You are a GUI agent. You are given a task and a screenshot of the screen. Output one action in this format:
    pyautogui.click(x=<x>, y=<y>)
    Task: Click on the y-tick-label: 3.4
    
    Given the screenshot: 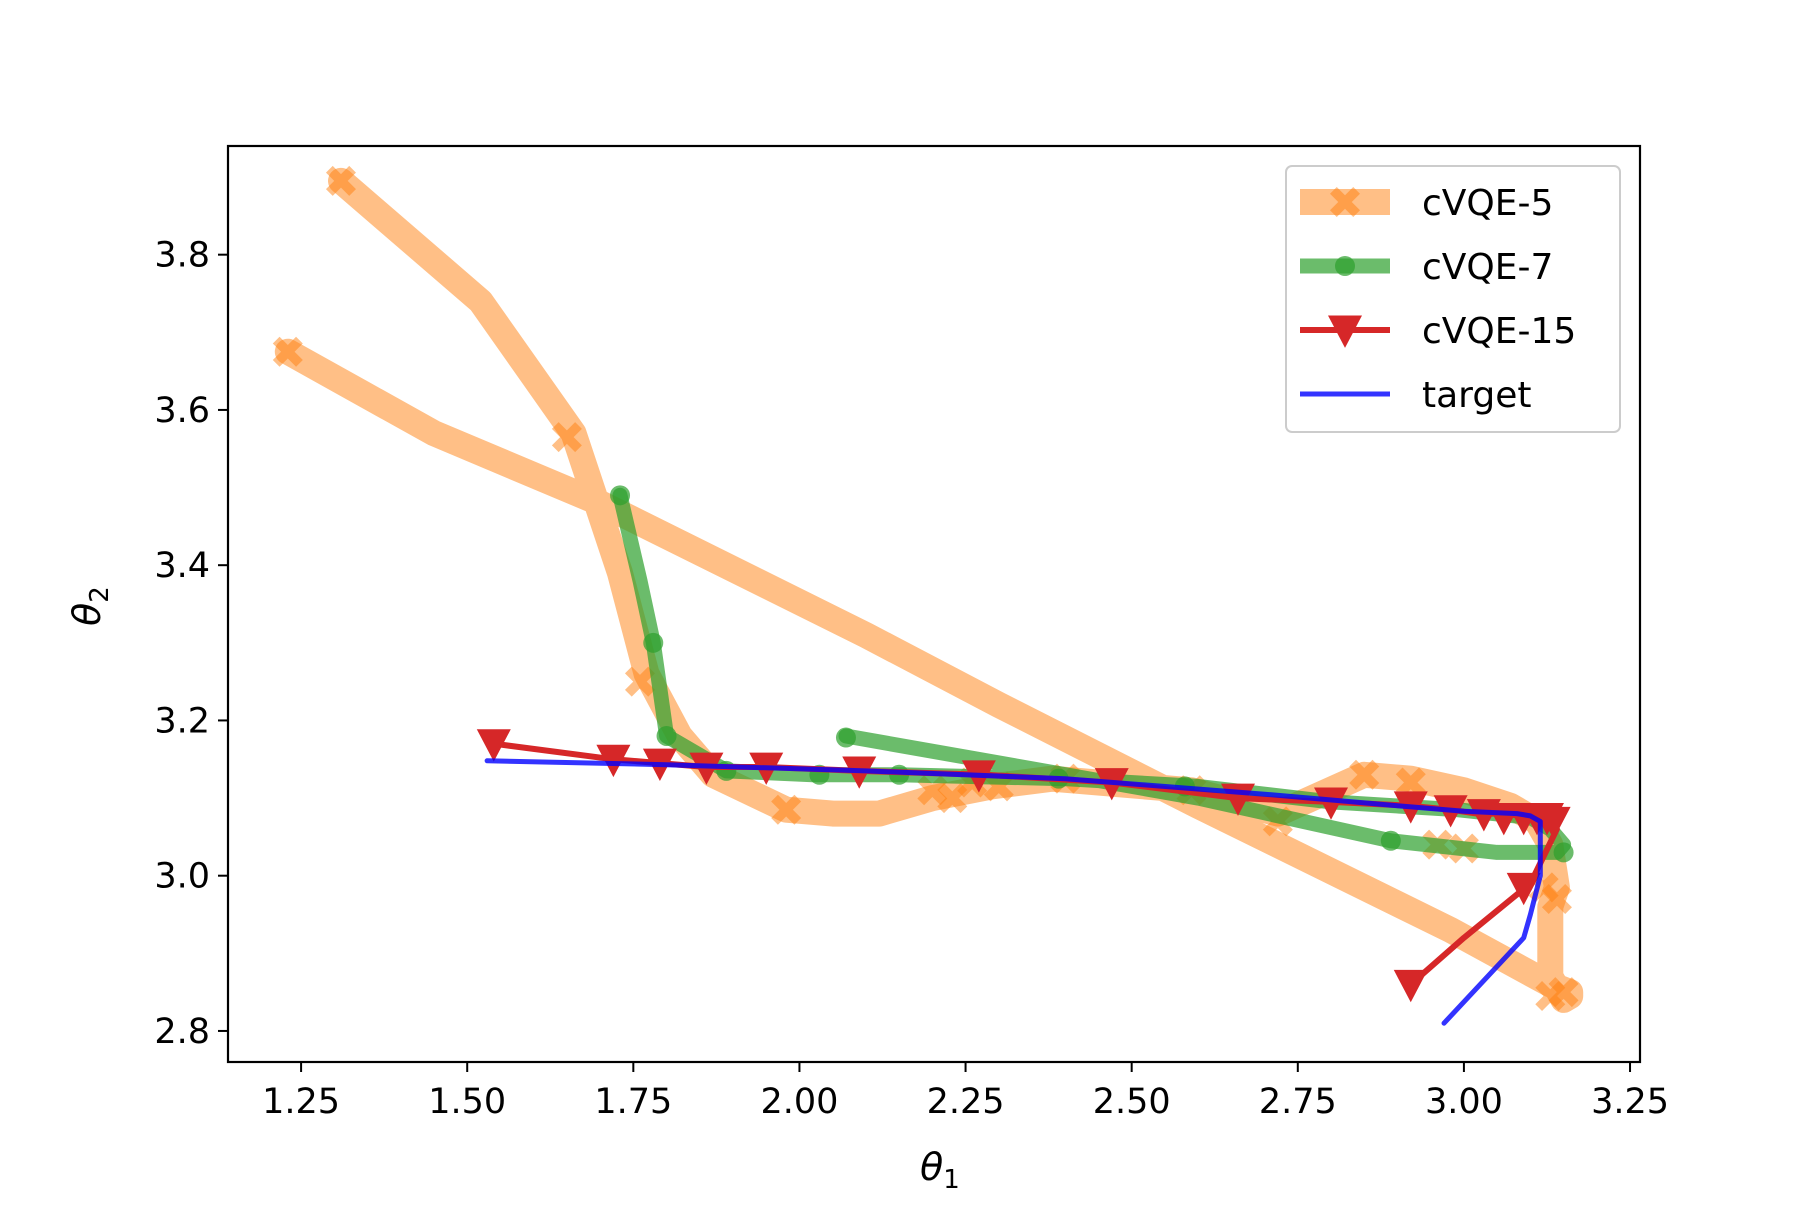 What is the action you would take?
    pyautogui.click(x=182, y=566)
    